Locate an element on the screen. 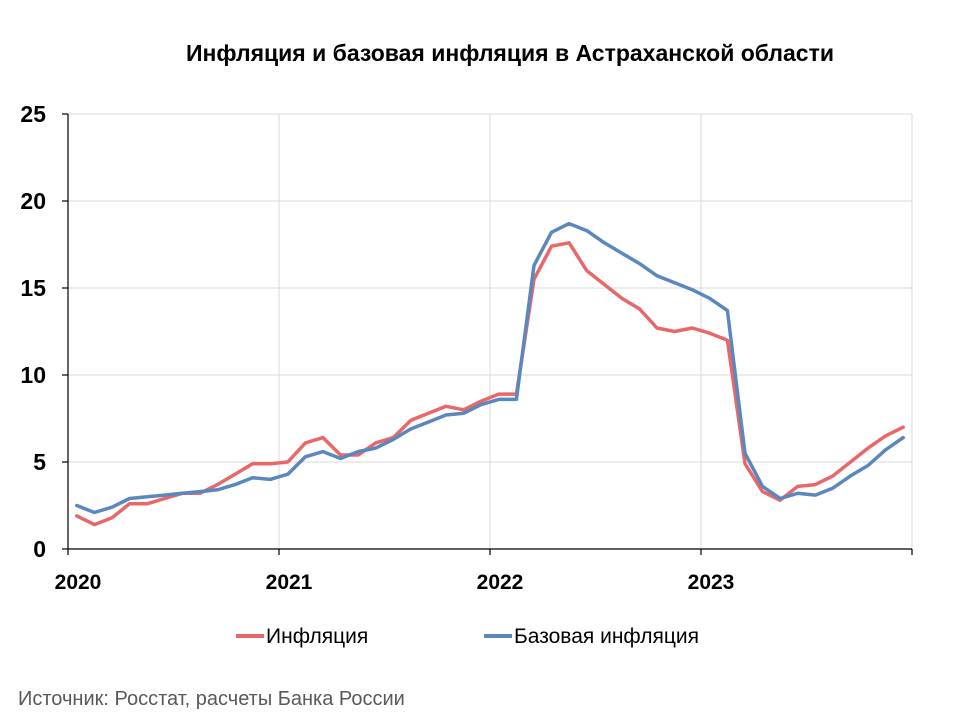  x-tick-label: 2023 is located at coordinates (711, 582).